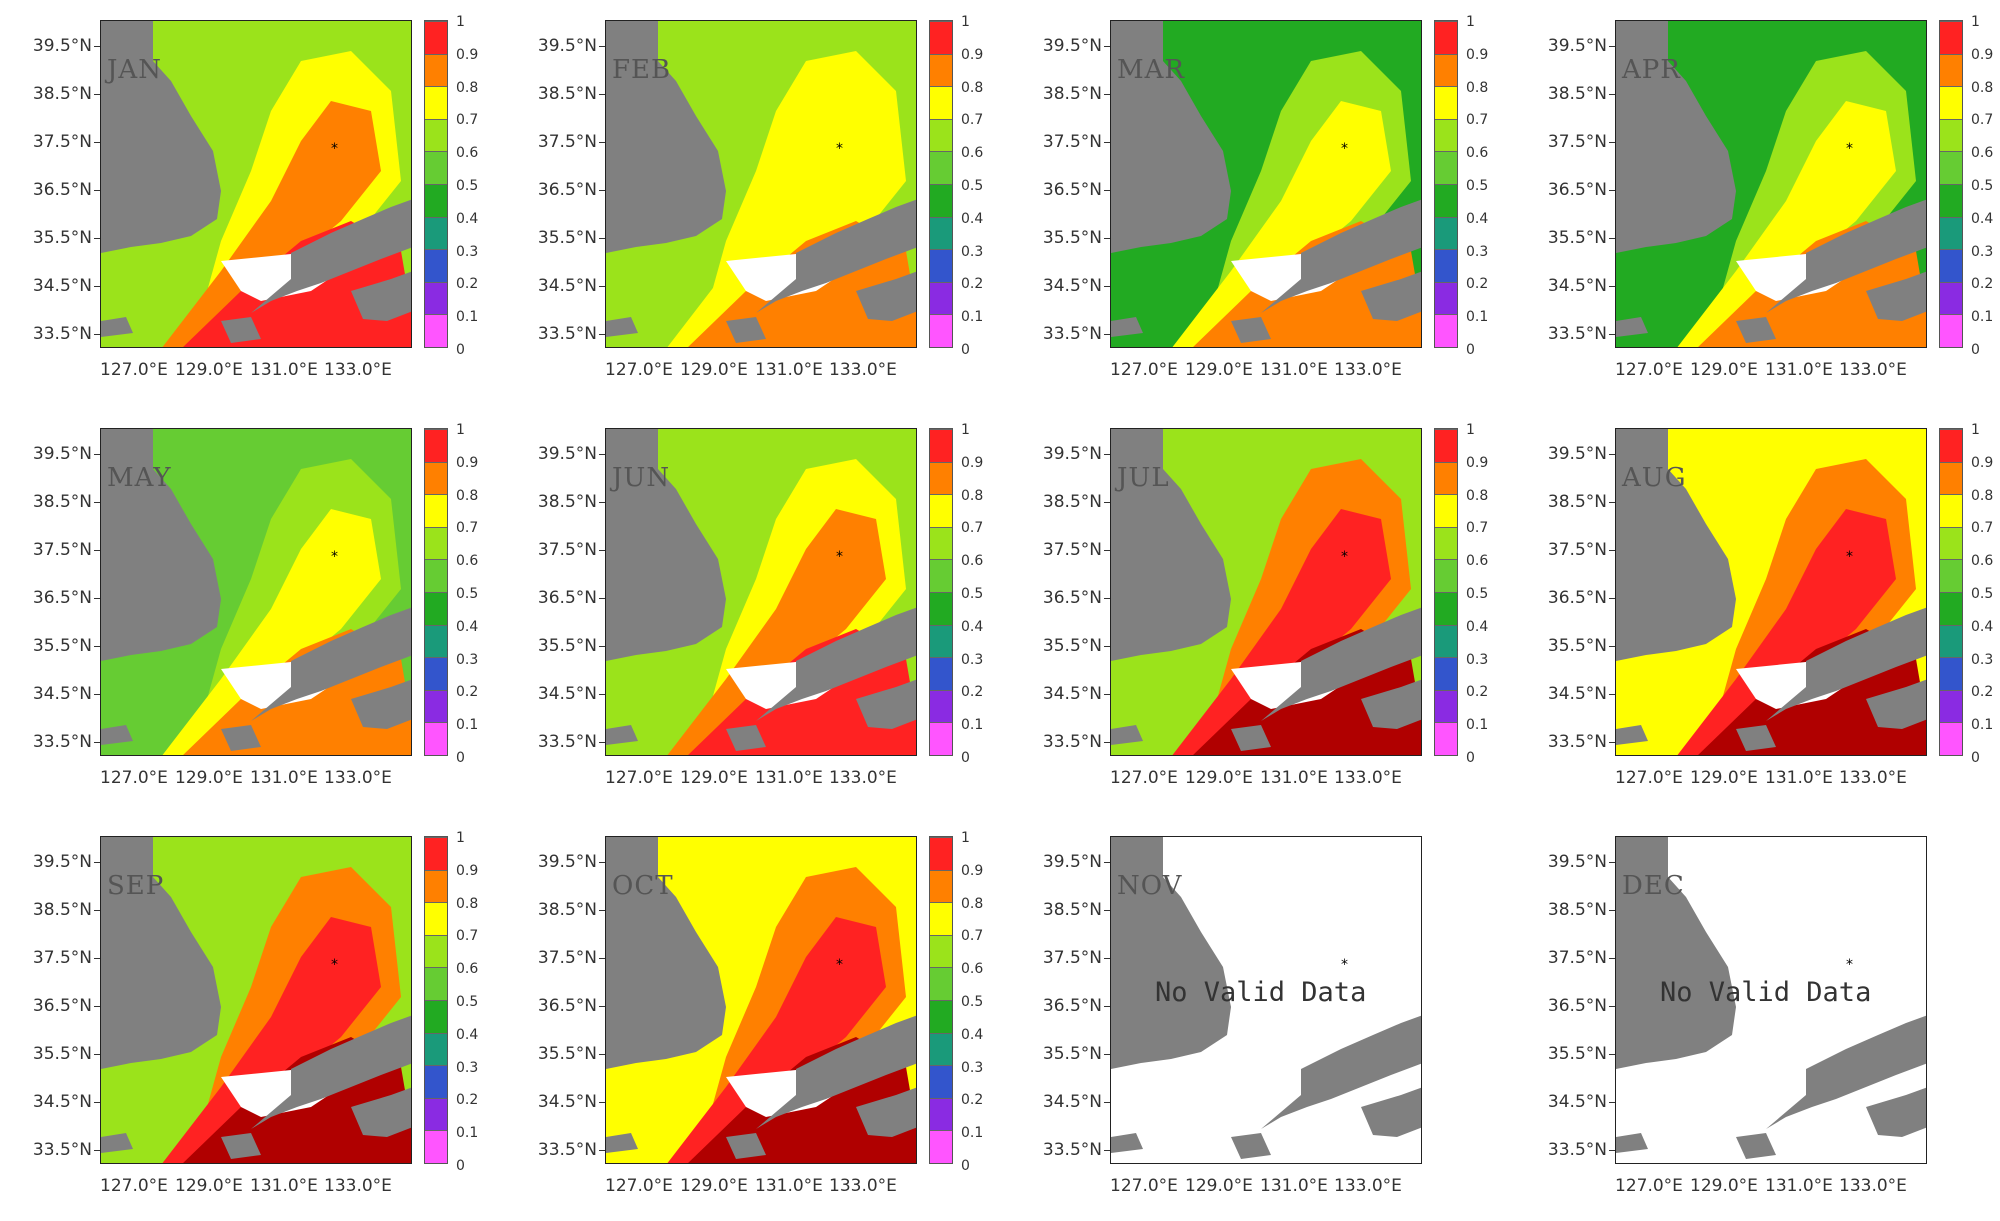 This screenshot has width=2000, height=1221. Describe the element at coordinates (761, 592) in the screenshot. I see `map-area: JUN *` at that location.